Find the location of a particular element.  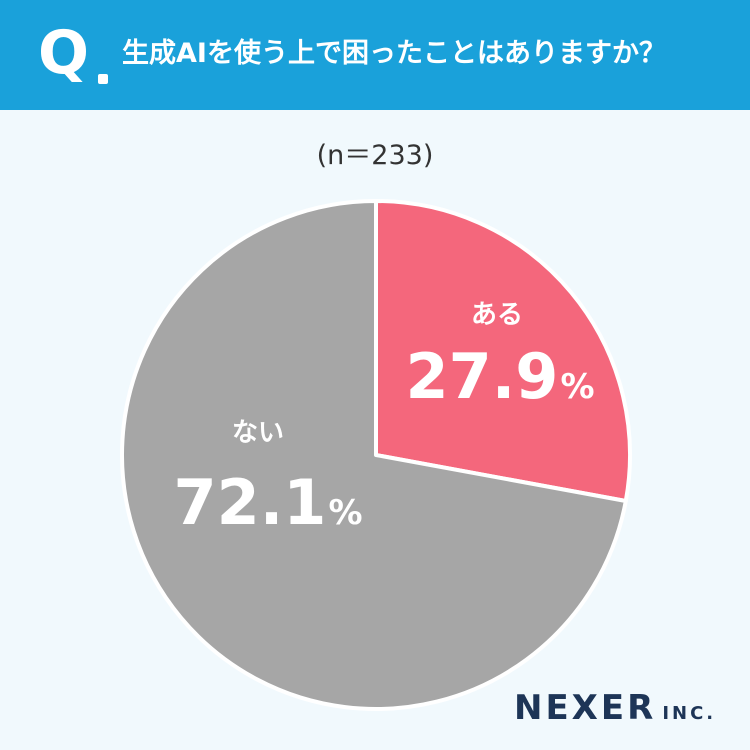

logo-main-text: NEXER is located at coordinates (585, 708).